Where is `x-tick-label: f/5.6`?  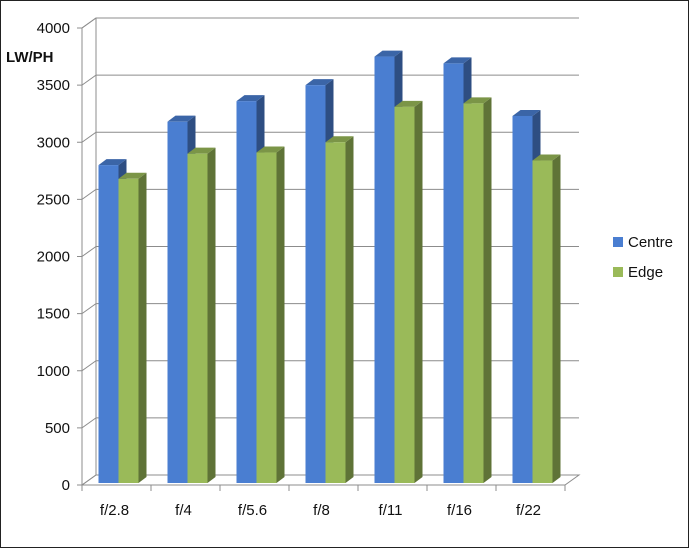 x-tick-label: f/5.6 is located at coordinates (252, 510).